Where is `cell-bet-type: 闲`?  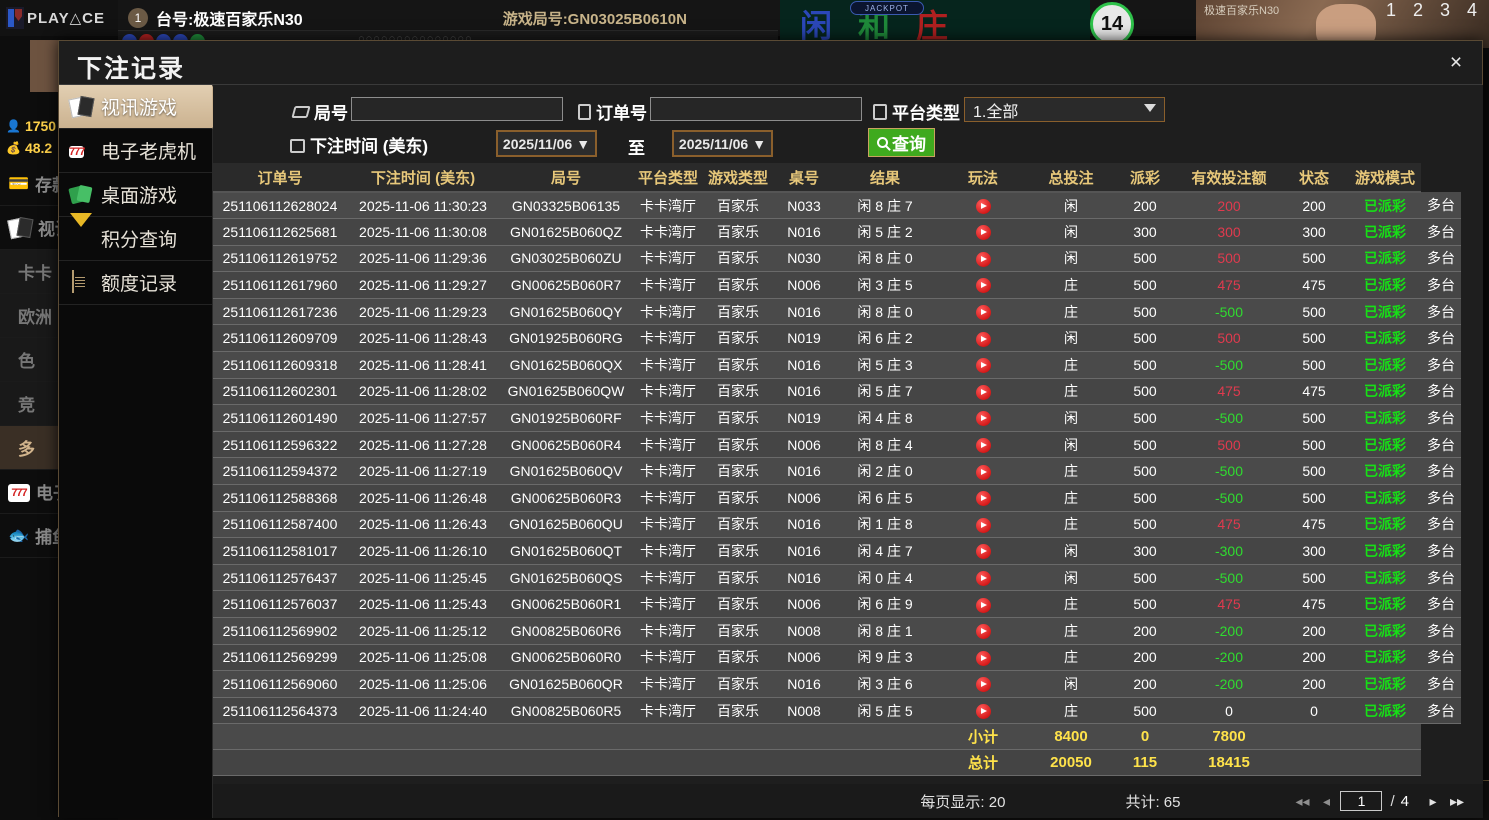 cell-bet-type: 闲 is located at coordinates (1071, 259).